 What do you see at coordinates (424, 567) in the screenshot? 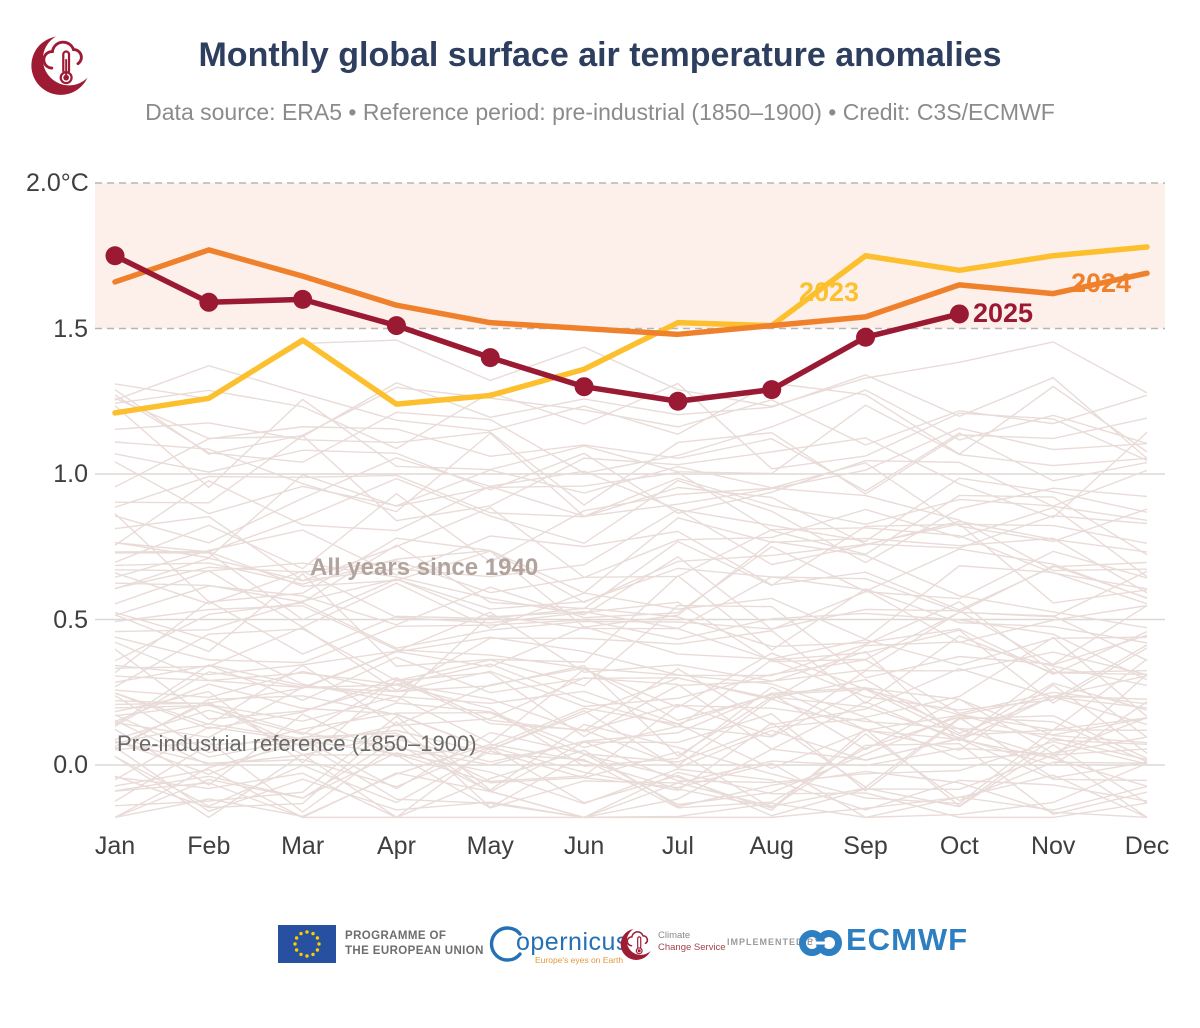
I see `annotation-all-years: All years since 1940` at bounding box center [424, 567].